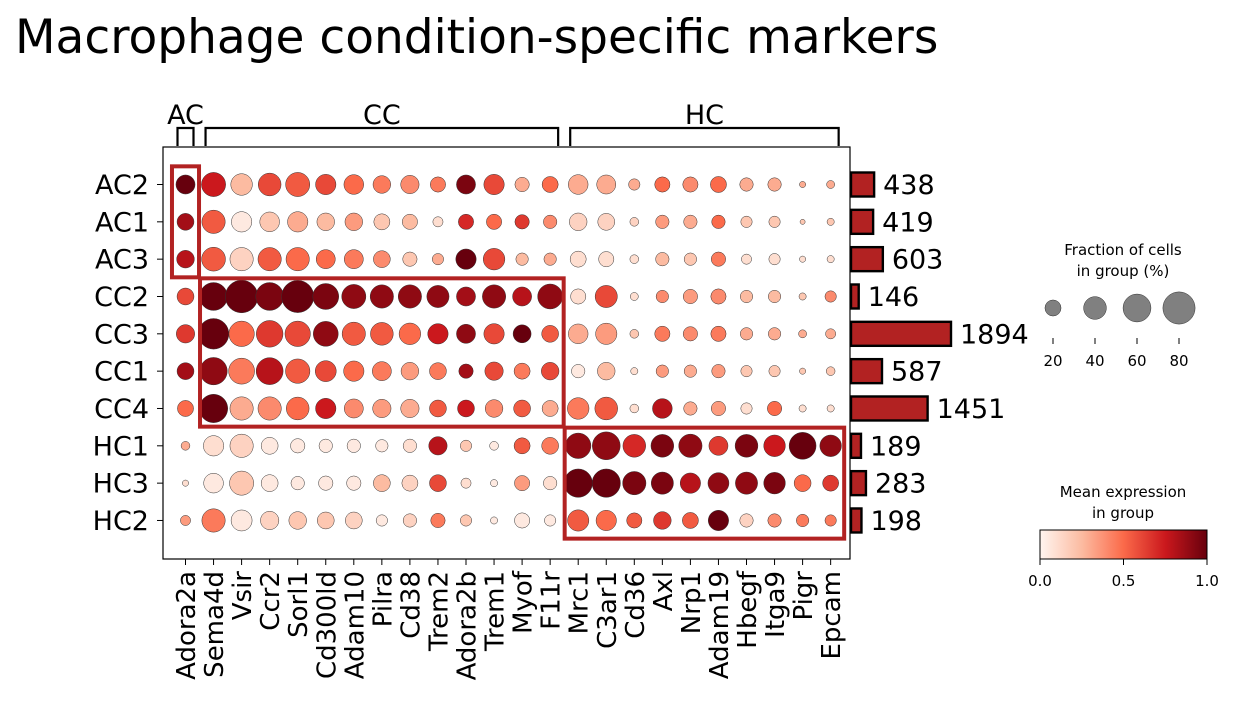  What do you see at coordinates (522, 371) in the screenshot?
I see `dot-CC1-Myof` at bounding box center [522, 371].